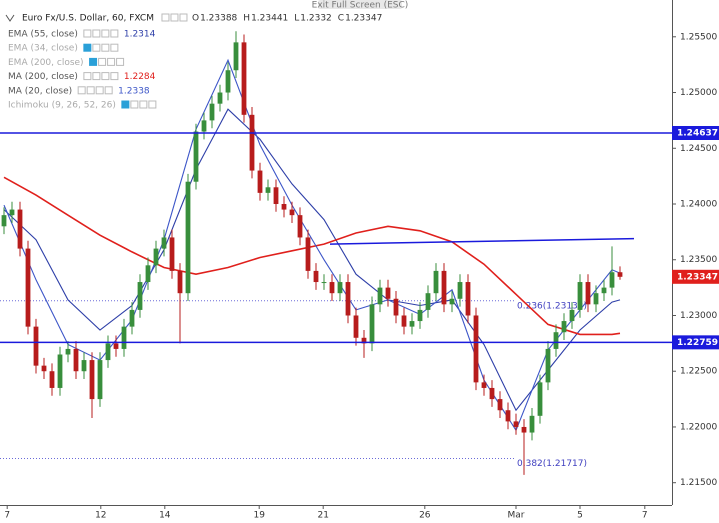 The width and height of the screenshot is (719, 523). What do you see at coordinates (43, 35) in the screenshot?
I see `indicator-name: EMA (55, close)` at bounding box center [43, 35].